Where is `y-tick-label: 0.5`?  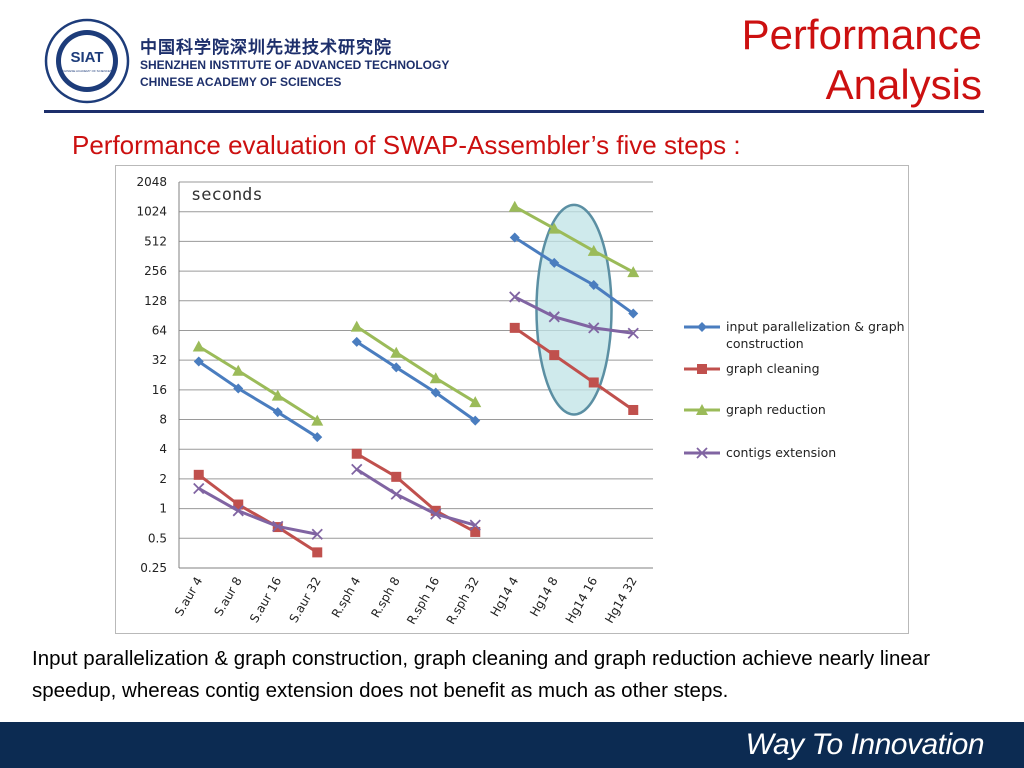
y-tick-label: 0.5 is located at coordinates (157, 538).